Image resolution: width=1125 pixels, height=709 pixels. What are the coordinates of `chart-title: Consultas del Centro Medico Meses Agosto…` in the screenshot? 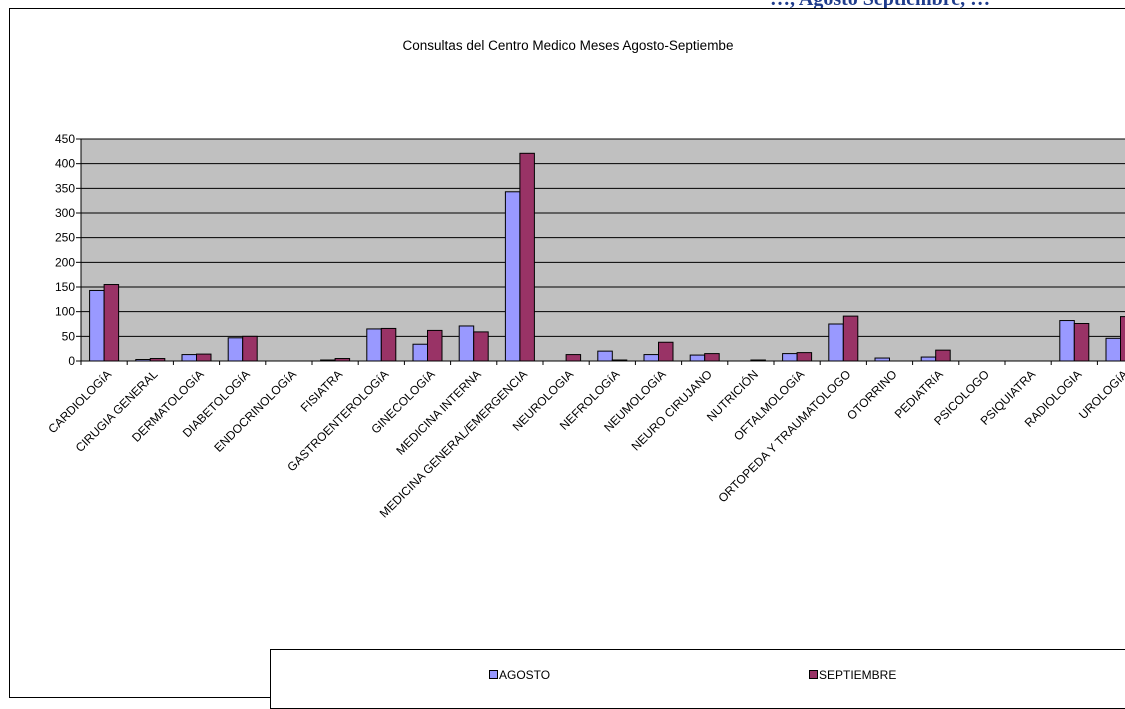 It's located at (568, 45).